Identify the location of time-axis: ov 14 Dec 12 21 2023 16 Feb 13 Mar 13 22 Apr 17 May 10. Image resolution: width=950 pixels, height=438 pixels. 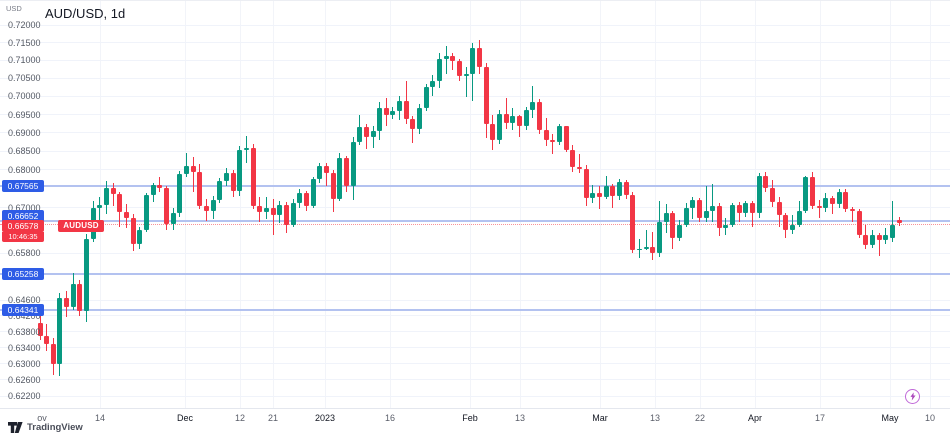
(475, 415).